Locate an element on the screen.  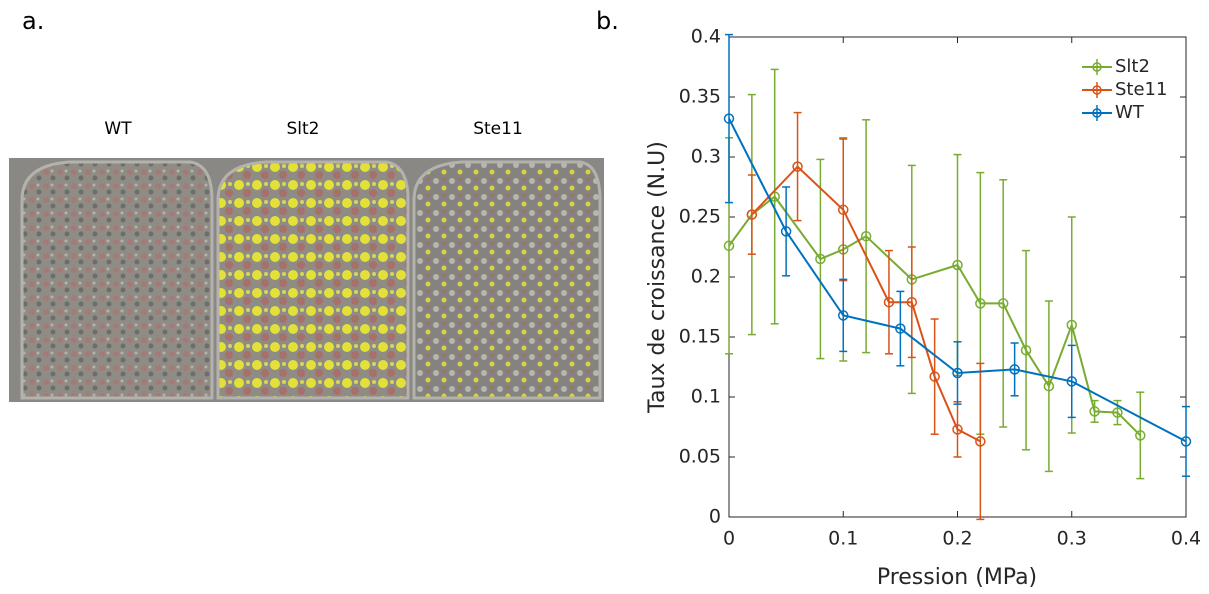
x-tick-label: 0.1 is located at coordinates (843, 539).